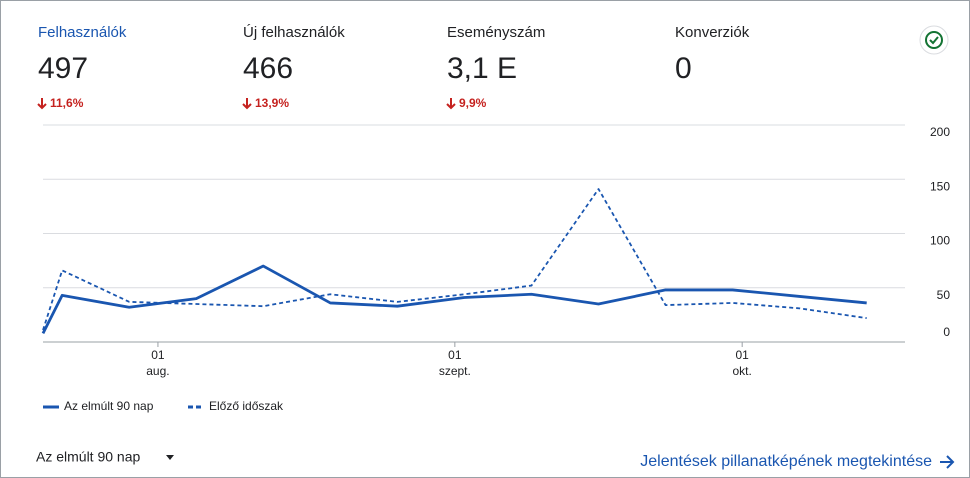 The image size is (970, 478). What do you see at coordinates (272, 103) in the screenshot?
I see `metric-change: 13,9%` at bounding box center [272, 103].